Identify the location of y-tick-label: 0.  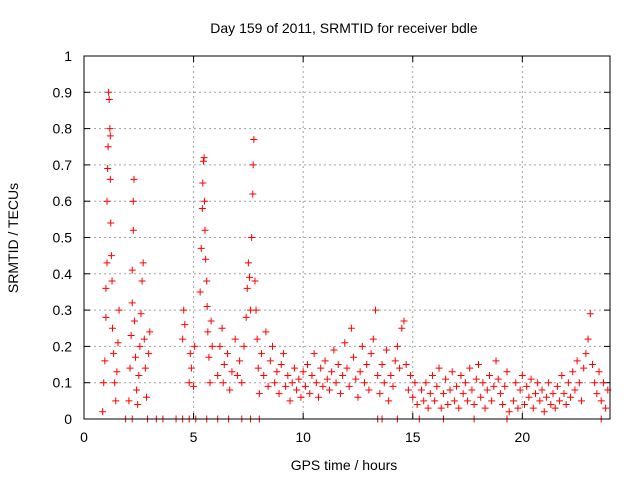
(68, 419).